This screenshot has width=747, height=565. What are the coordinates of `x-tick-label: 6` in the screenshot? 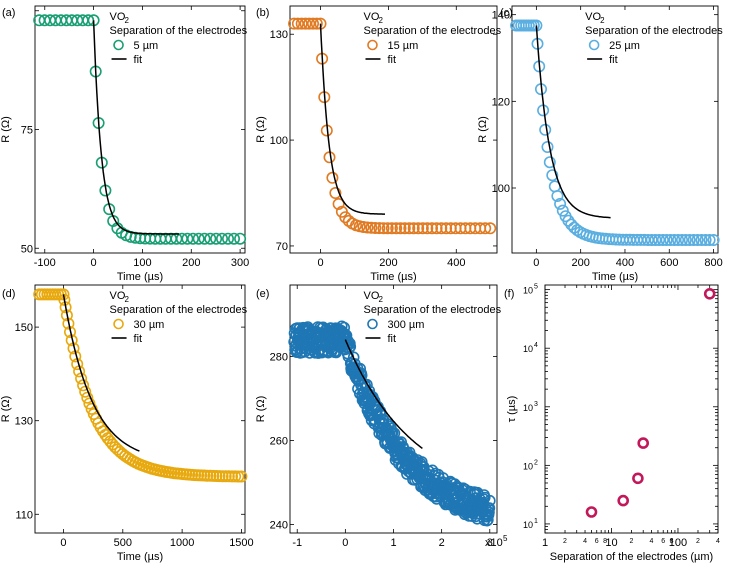 It's located at (663, 541).